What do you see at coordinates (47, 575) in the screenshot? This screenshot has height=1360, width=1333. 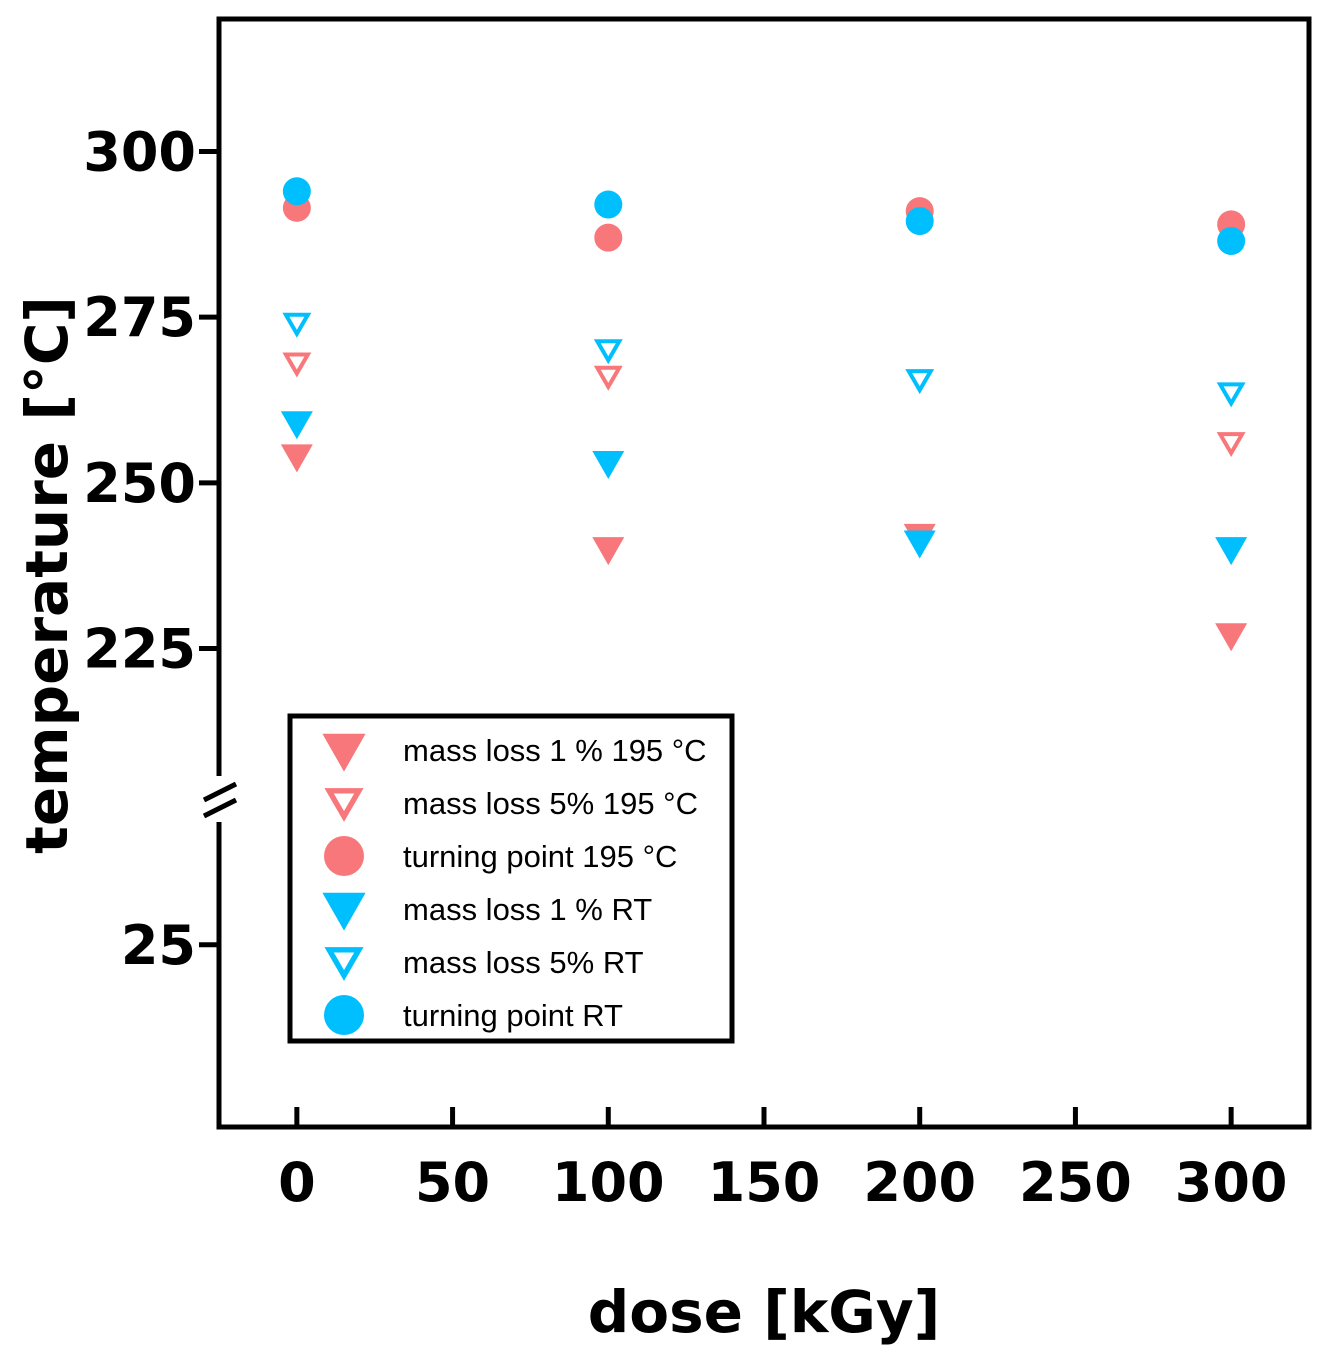 I see `y-axis-title: temperature [°C]` at bounding box center [47, 575].